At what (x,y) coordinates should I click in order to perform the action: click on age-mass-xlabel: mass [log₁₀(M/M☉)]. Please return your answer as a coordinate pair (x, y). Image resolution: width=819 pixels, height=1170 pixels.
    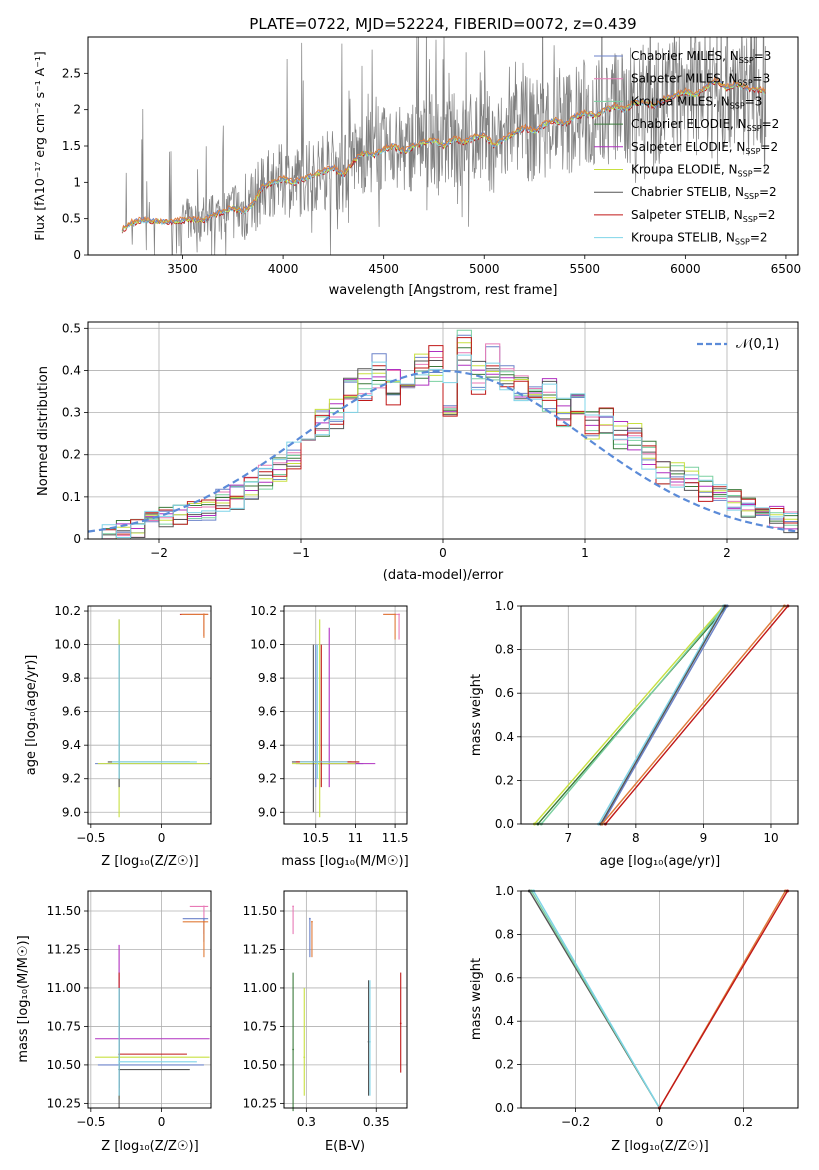
    Looking at the image, I should click on (344, 861).